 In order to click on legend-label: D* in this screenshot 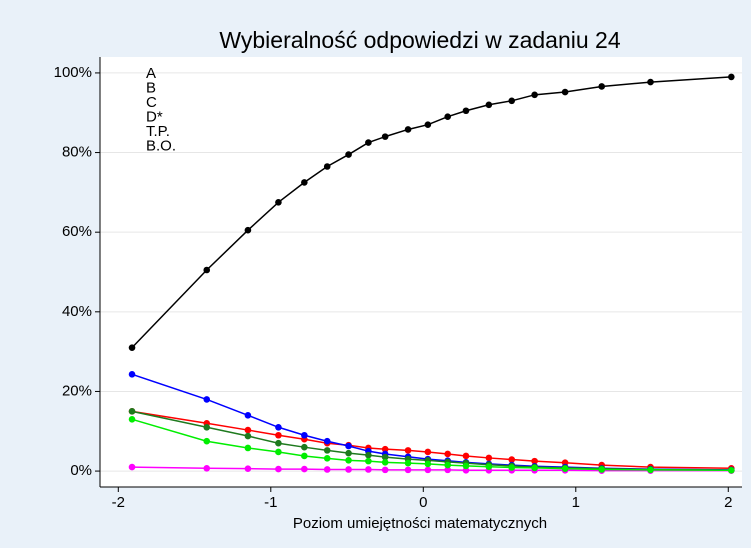, I will do `click(154, 116)`.